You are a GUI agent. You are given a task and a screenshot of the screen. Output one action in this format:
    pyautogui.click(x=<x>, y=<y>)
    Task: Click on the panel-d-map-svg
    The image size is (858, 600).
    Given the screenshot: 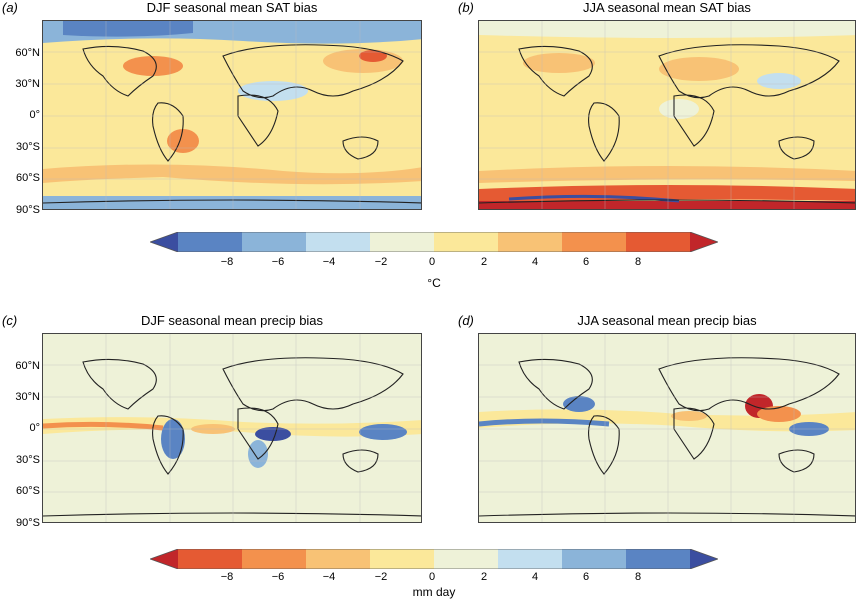 What is the action you would take?
    pyautogui.click(x=667, y=428)
    